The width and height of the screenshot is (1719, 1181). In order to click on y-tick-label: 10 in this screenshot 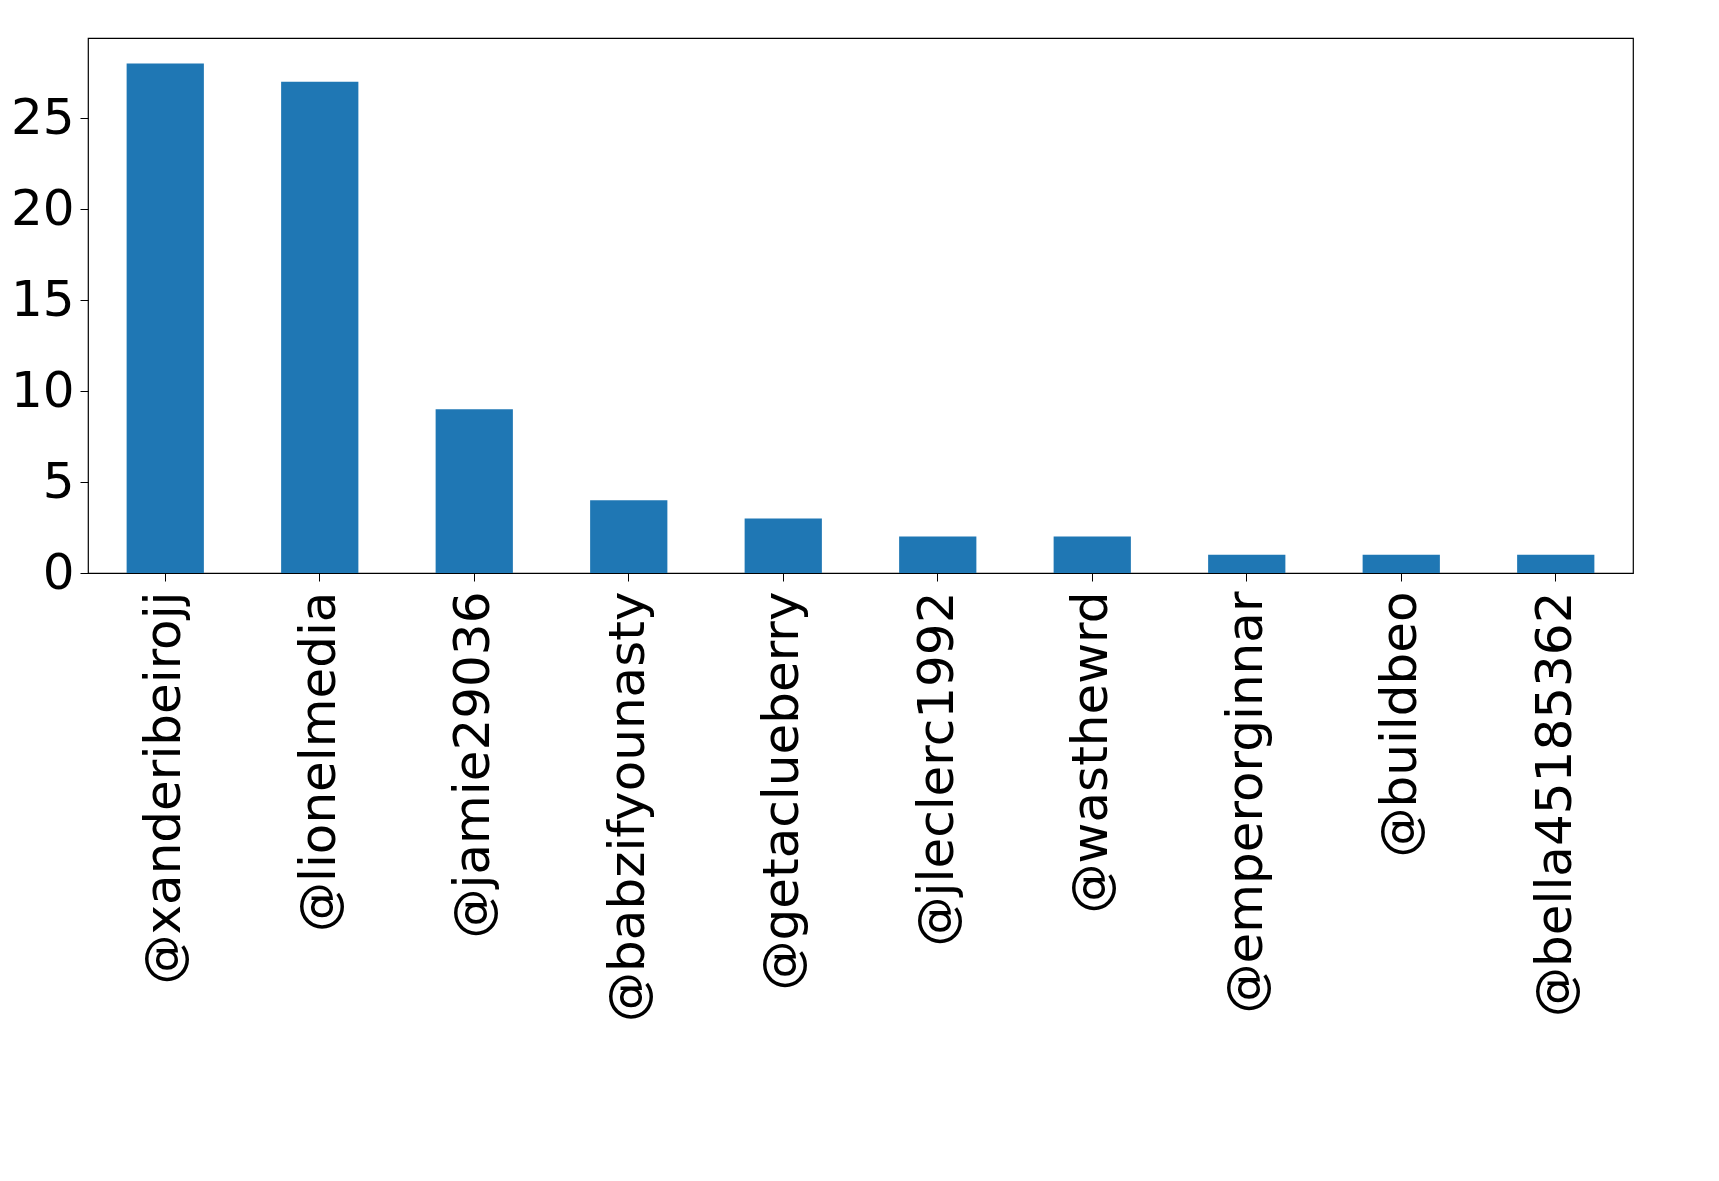, I will do `click(42, 389)`.